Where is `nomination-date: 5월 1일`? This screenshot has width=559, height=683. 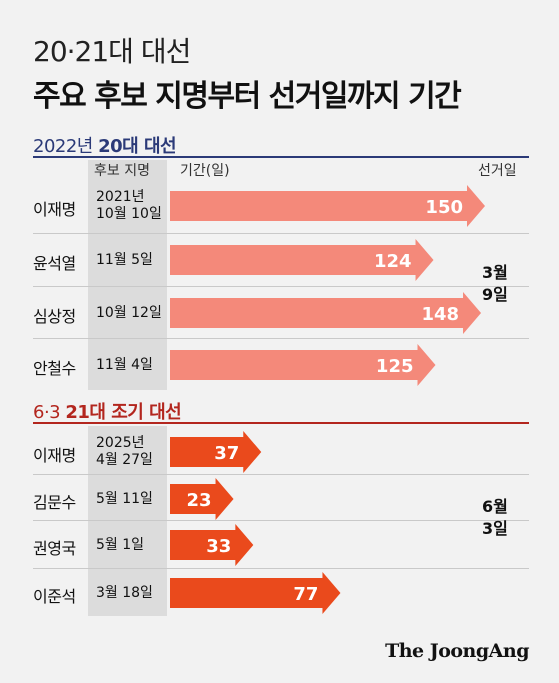
nomination-date: 5월 1일 is located at coordinates (120, 544).